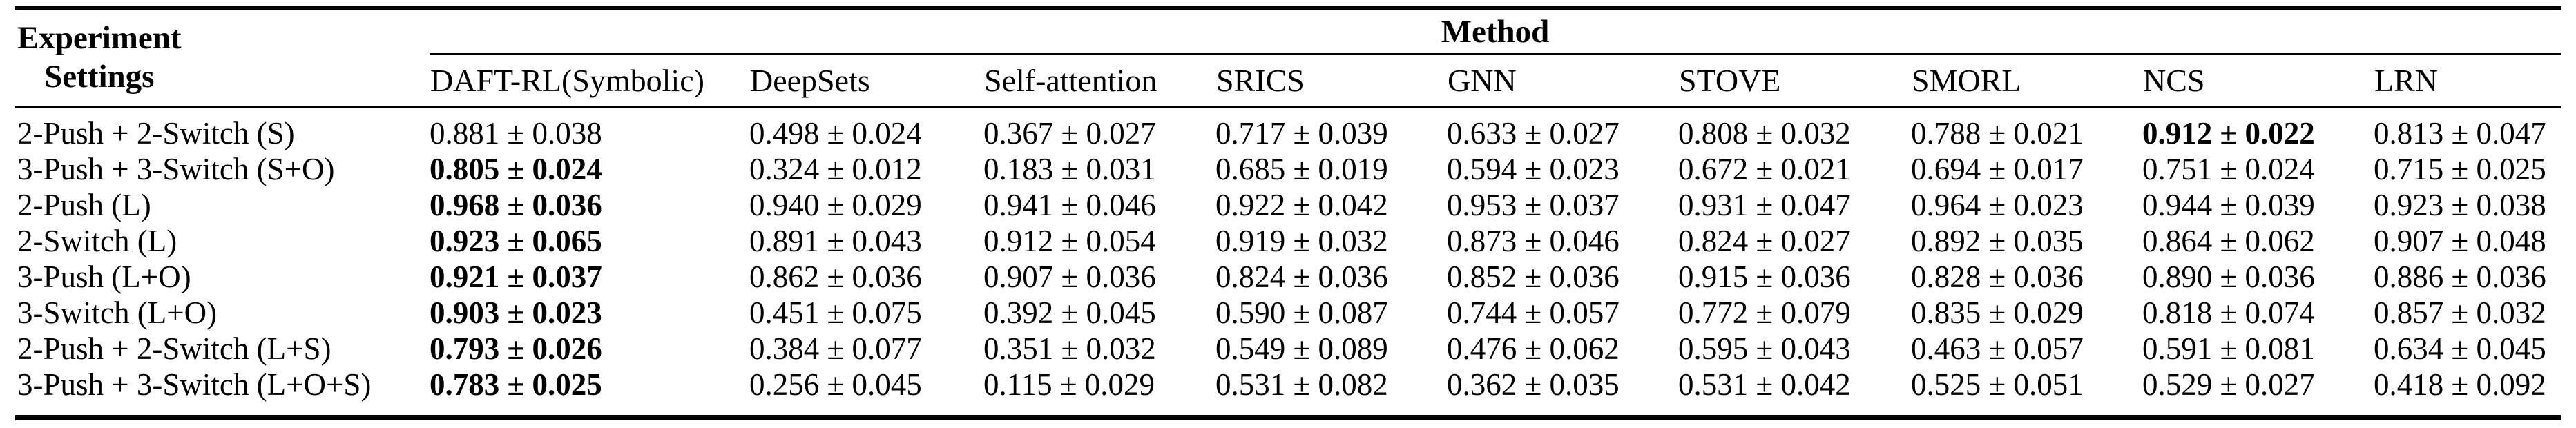 This screenshot has width=2576, height=428. Describe the element at coordinates (516, 277) in the screenshot. I see `value-cell: 0.921 ± 0.037` at that location.